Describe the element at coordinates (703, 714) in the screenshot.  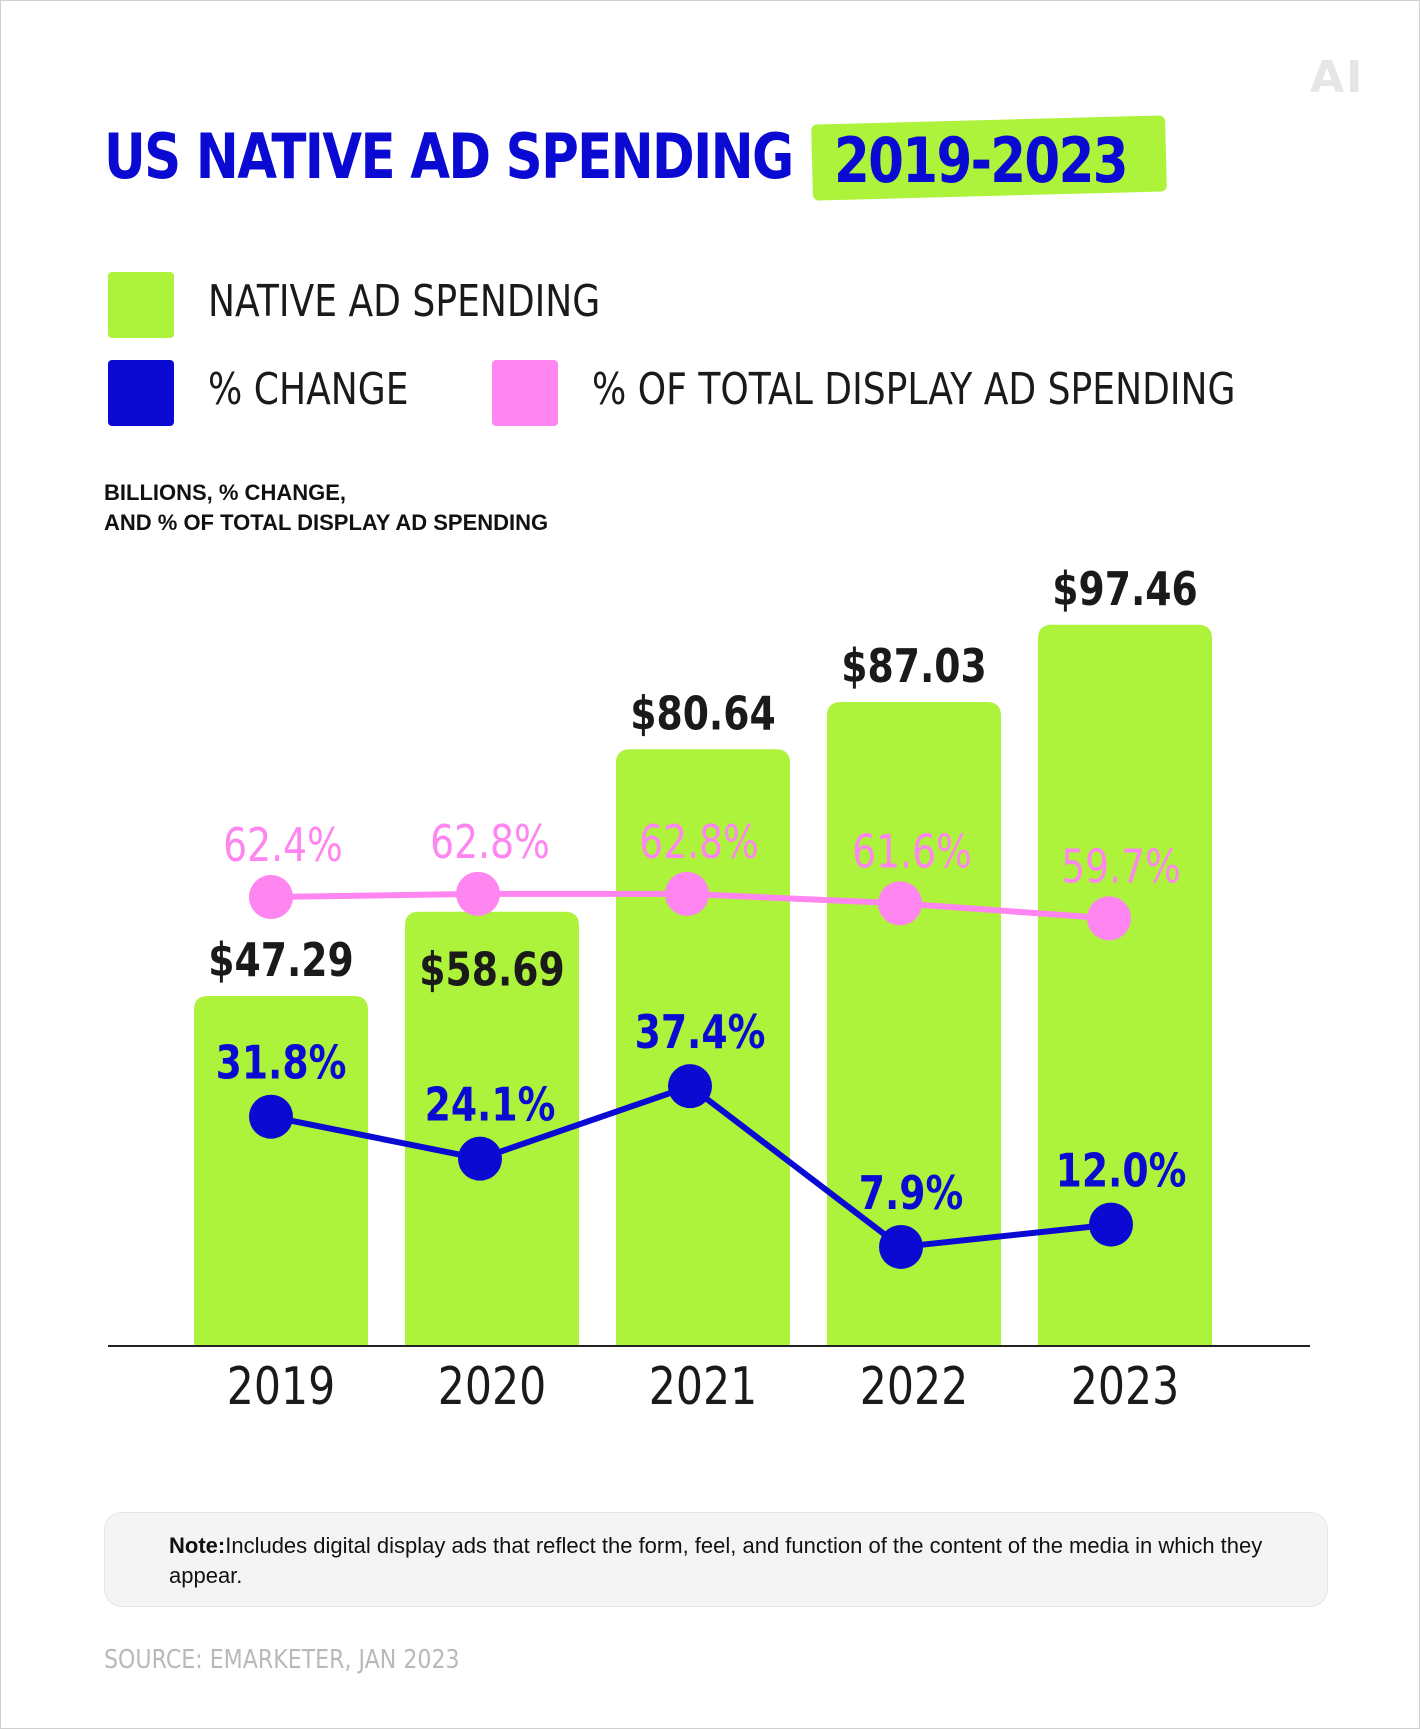
I see `bar-value-label-2021: $80.64` at that location.